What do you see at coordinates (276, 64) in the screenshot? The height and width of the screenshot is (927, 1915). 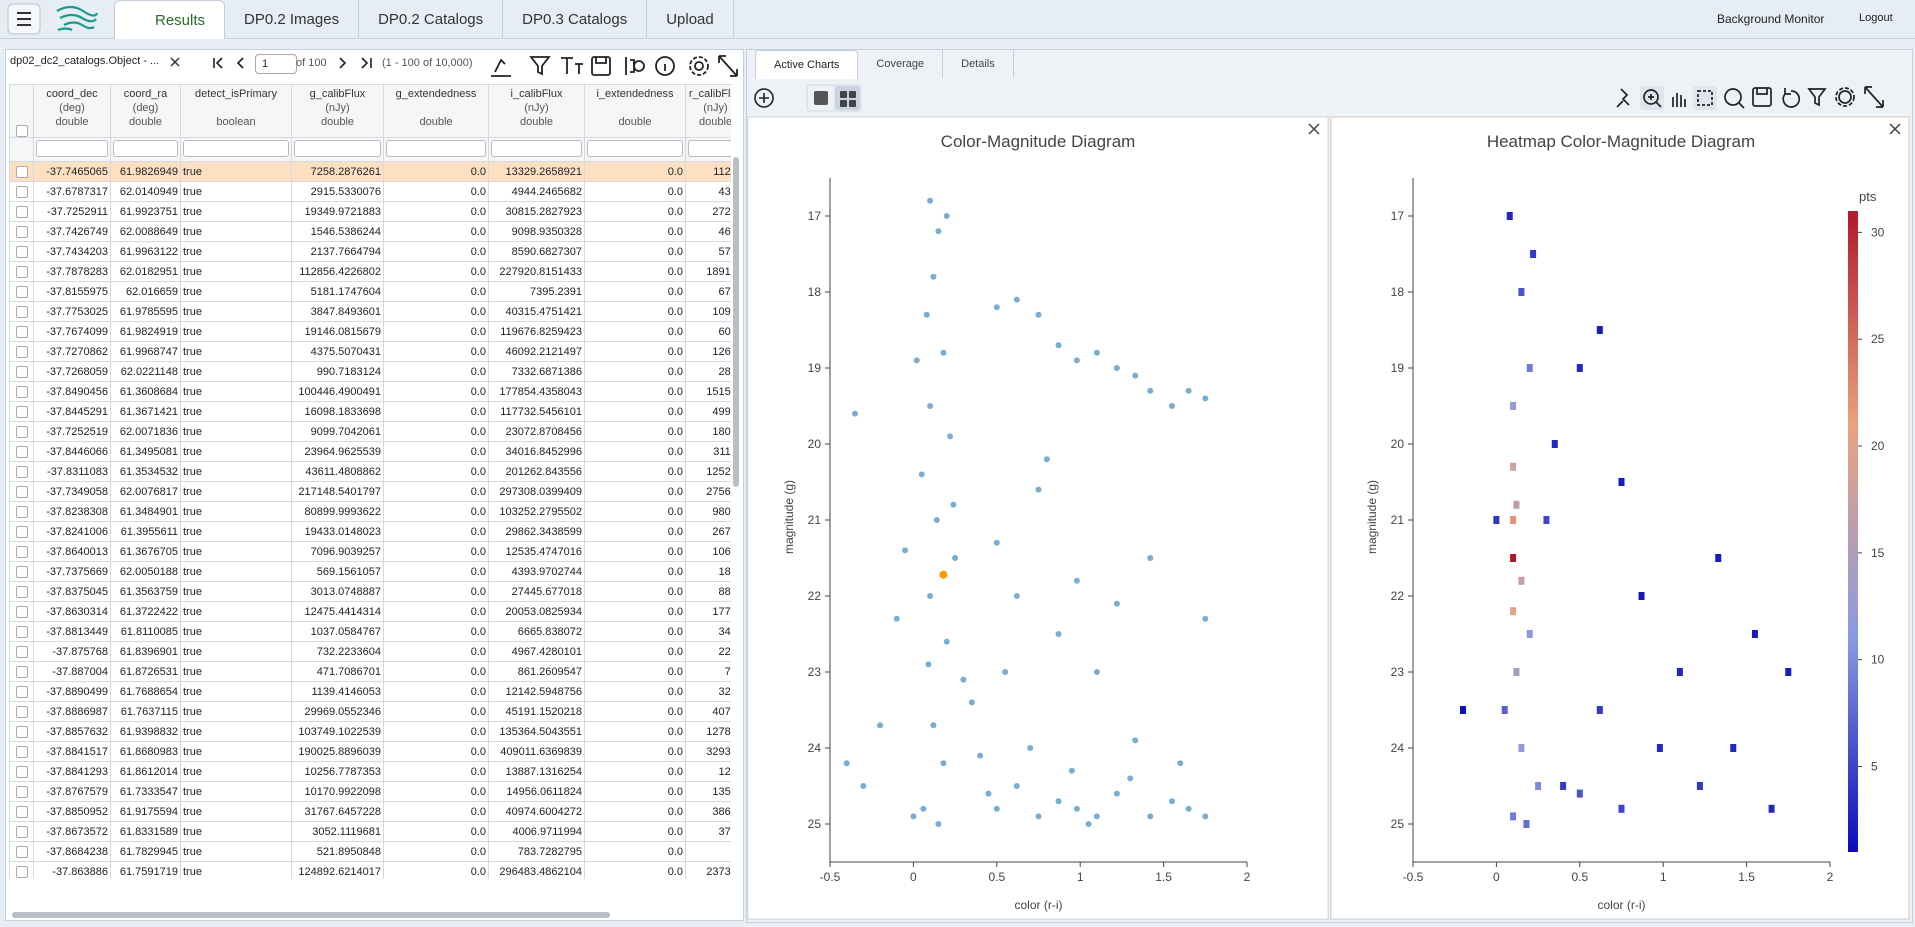 I see `page-input: 1` at bounding box center [276, 64].